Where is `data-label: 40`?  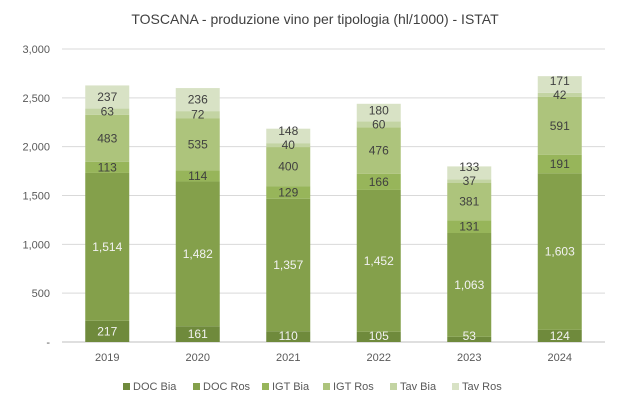
data-label: 40 is located at coordinates (289, 145).